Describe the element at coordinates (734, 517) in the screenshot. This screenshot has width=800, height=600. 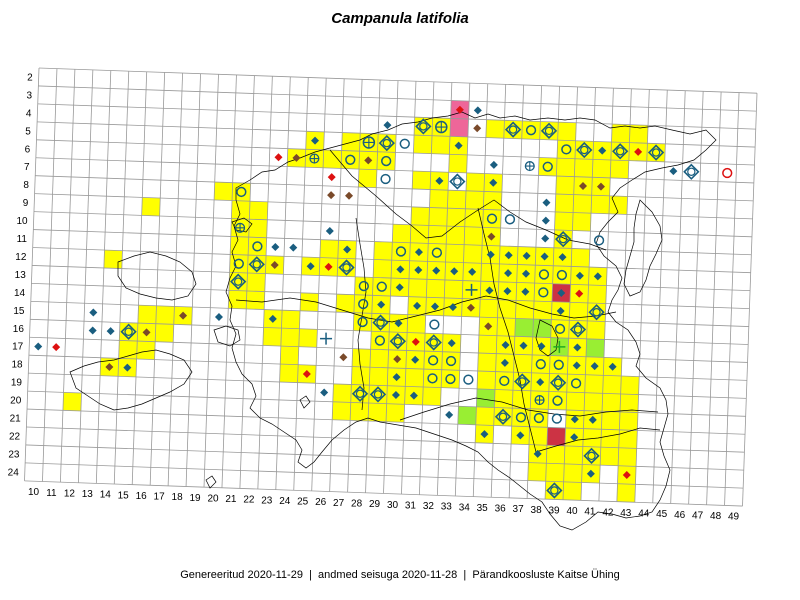
I see `x-axis-label: 49` at that location.